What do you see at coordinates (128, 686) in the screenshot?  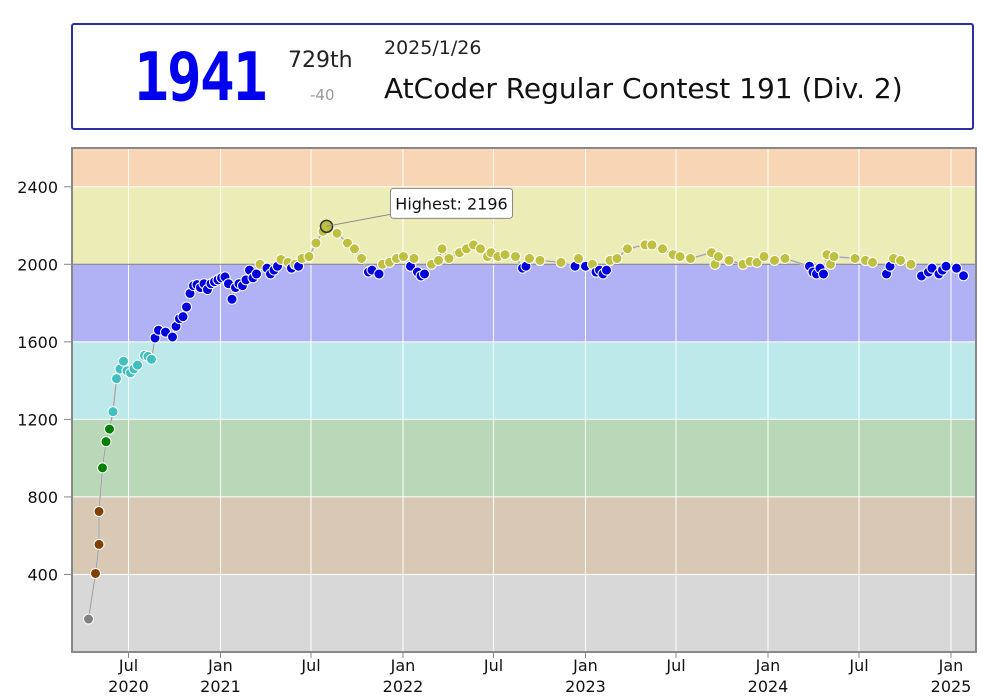 I see `x-tick-year: 2020` at bounding box center [128, 686].